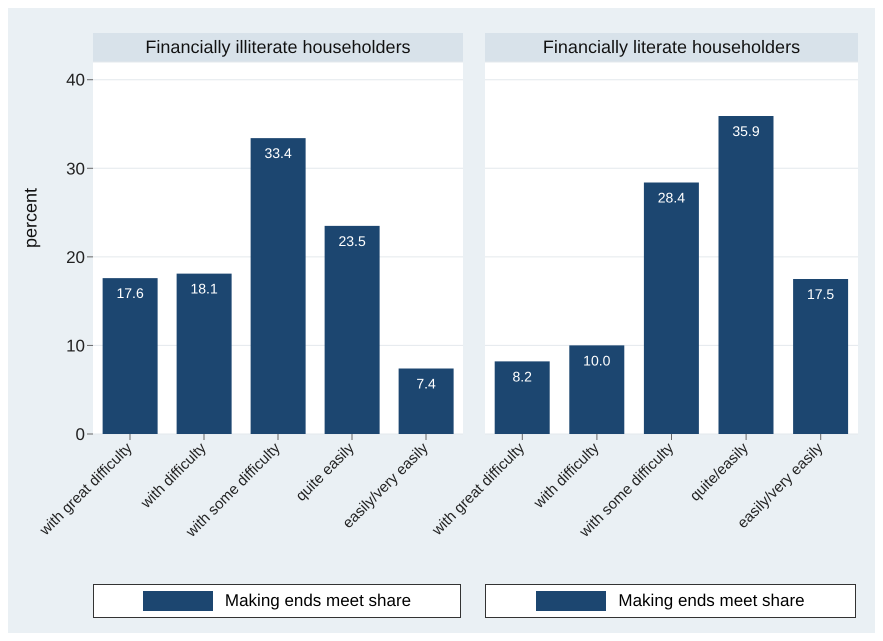  Describe the element at coordinates (75, 168) in the screenshot. I see `y-tick-label: 30` at that location.